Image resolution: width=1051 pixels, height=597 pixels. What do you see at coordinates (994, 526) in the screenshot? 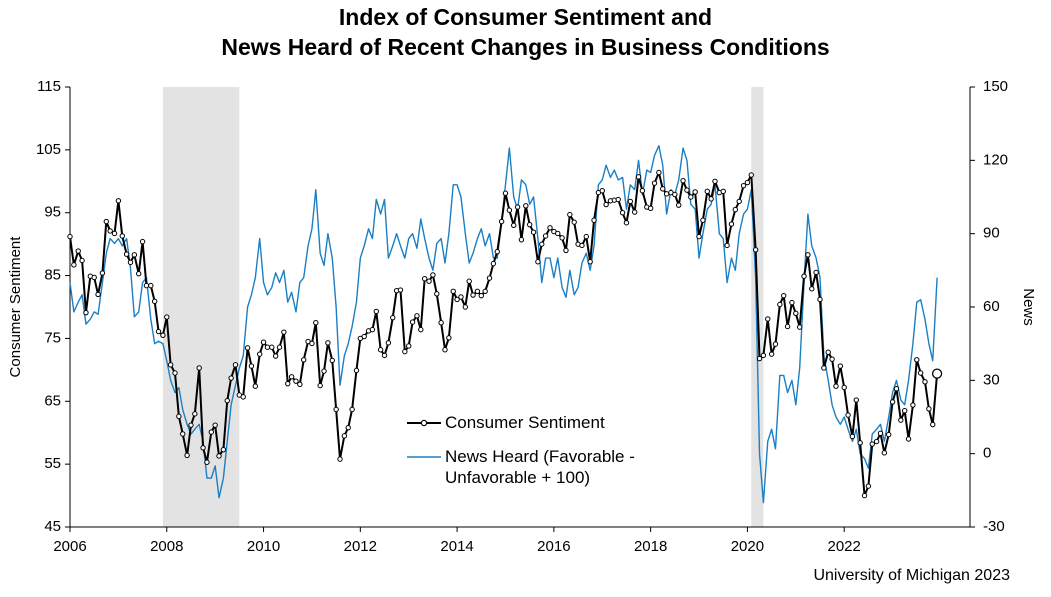
I see `y2-tick-label: -30` at bounding box center [994, 526].